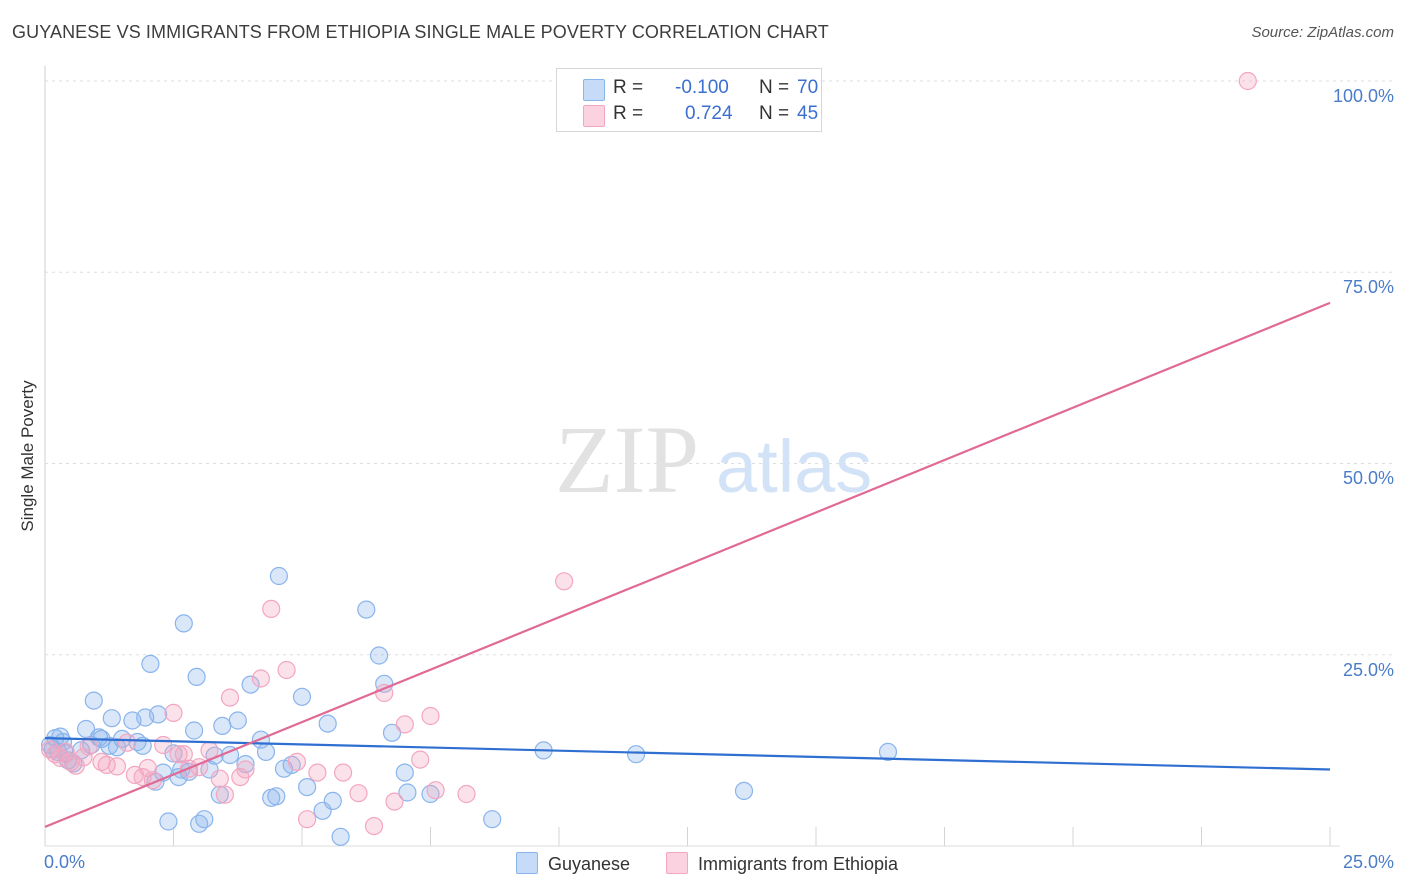  What do you see at coordinates (594, 116) in the screenshot?
I see `legend-swatch-ethiopia` at bounding box center [594, 116].